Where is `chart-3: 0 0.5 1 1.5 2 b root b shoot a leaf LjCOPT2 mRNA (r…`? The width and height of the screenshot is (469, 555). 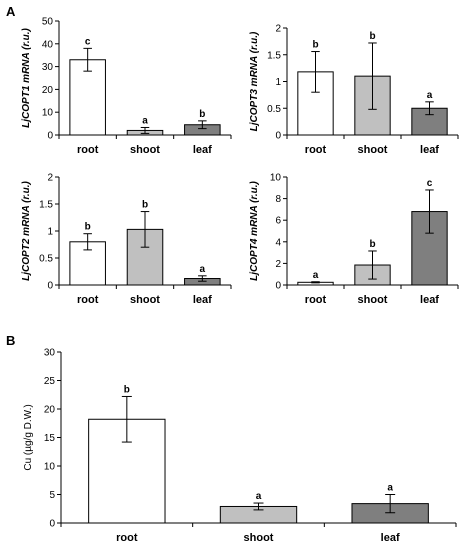 chart-3: 0 0.5 1 1.5 2 b root b shoot a leaf LjCOPT2 mRNA (r… is located at coordinates (126, 239).